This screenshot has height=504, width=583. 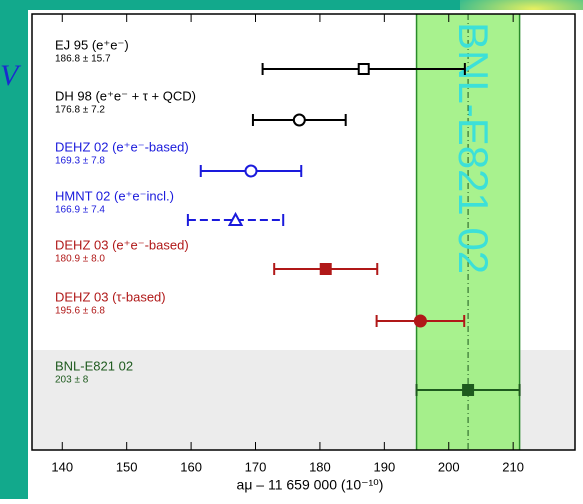 What do you see at coordinates (256, 466) in the screenshot?
I see `x-tick-label: 170` at bounding box center [256, 466].